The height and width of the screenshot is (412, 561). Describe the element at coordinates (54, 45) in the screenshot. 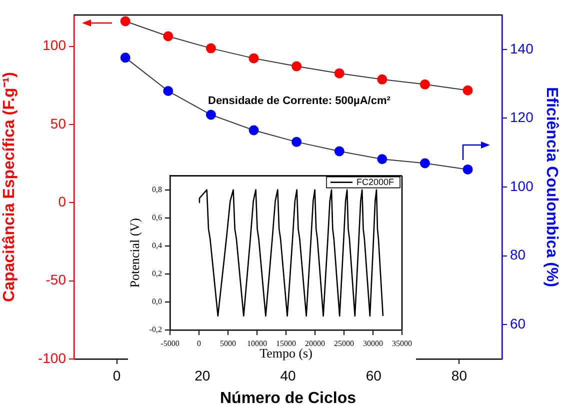

I see `y-tick-label: 100` at that location.